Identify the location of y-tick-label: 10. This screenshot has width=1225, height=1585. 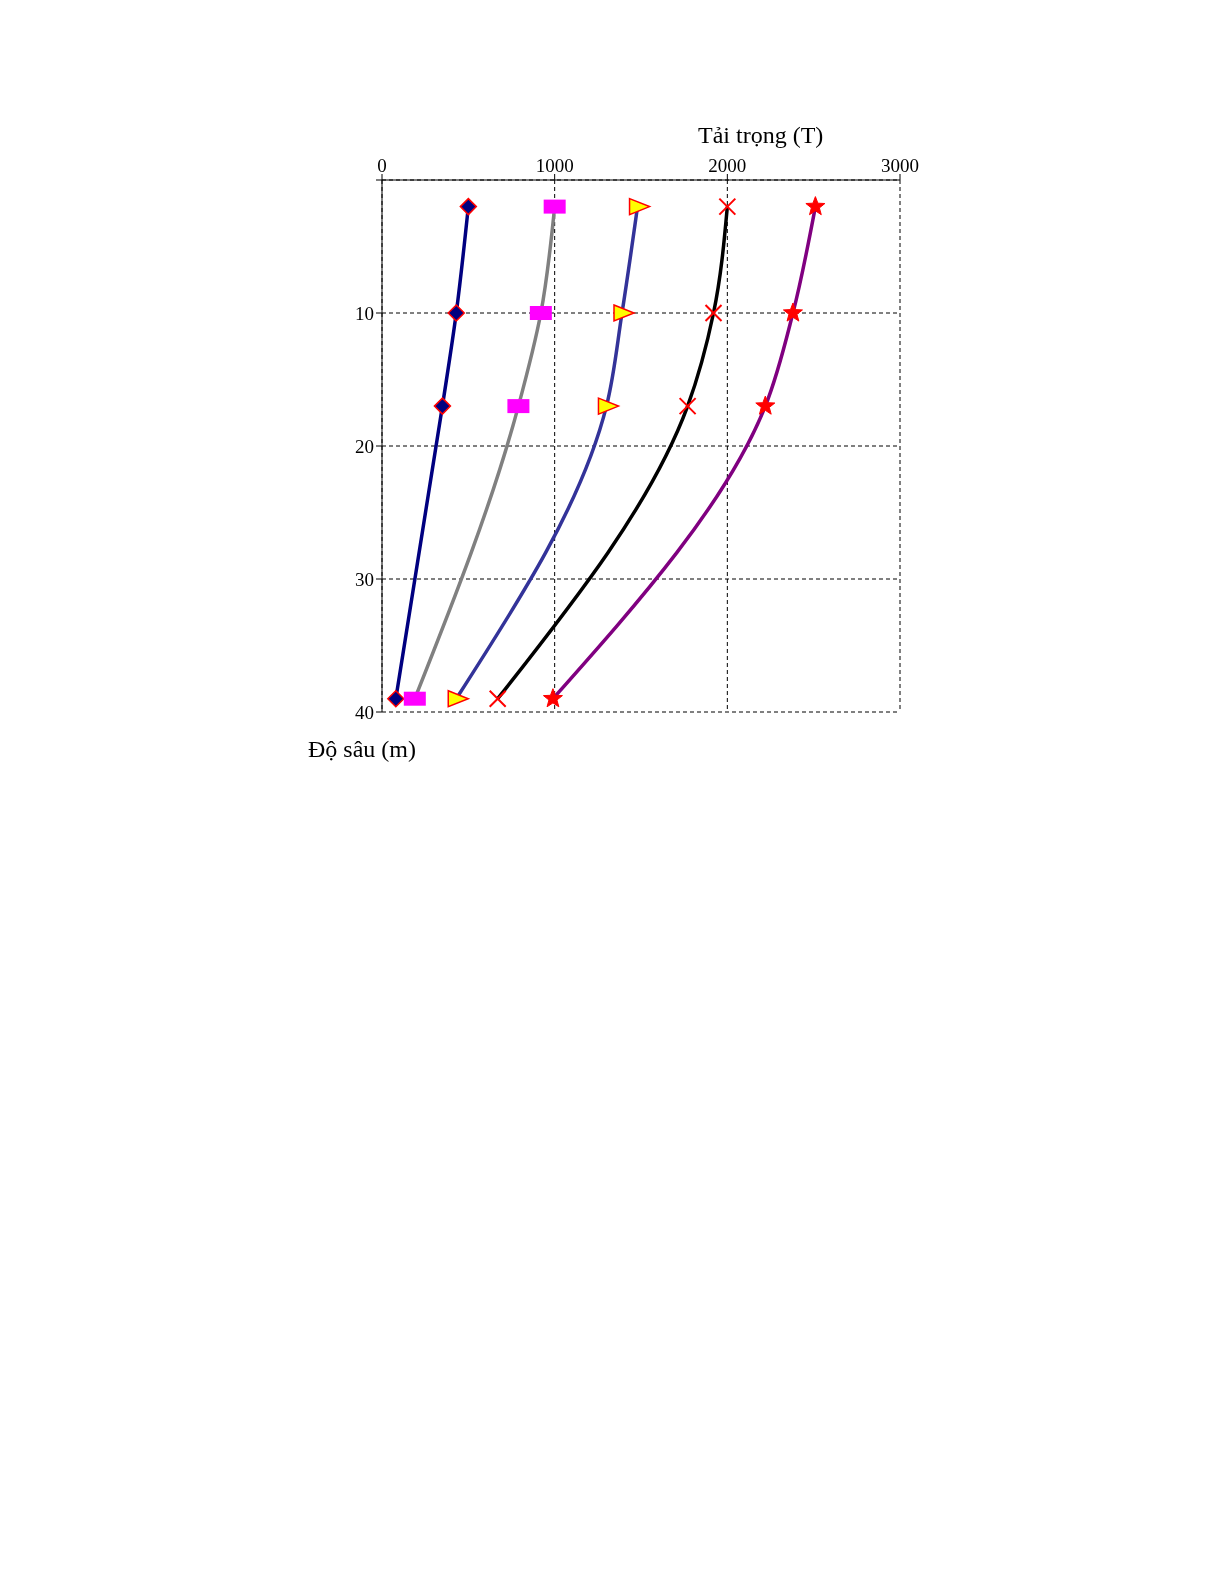
(364, 313).